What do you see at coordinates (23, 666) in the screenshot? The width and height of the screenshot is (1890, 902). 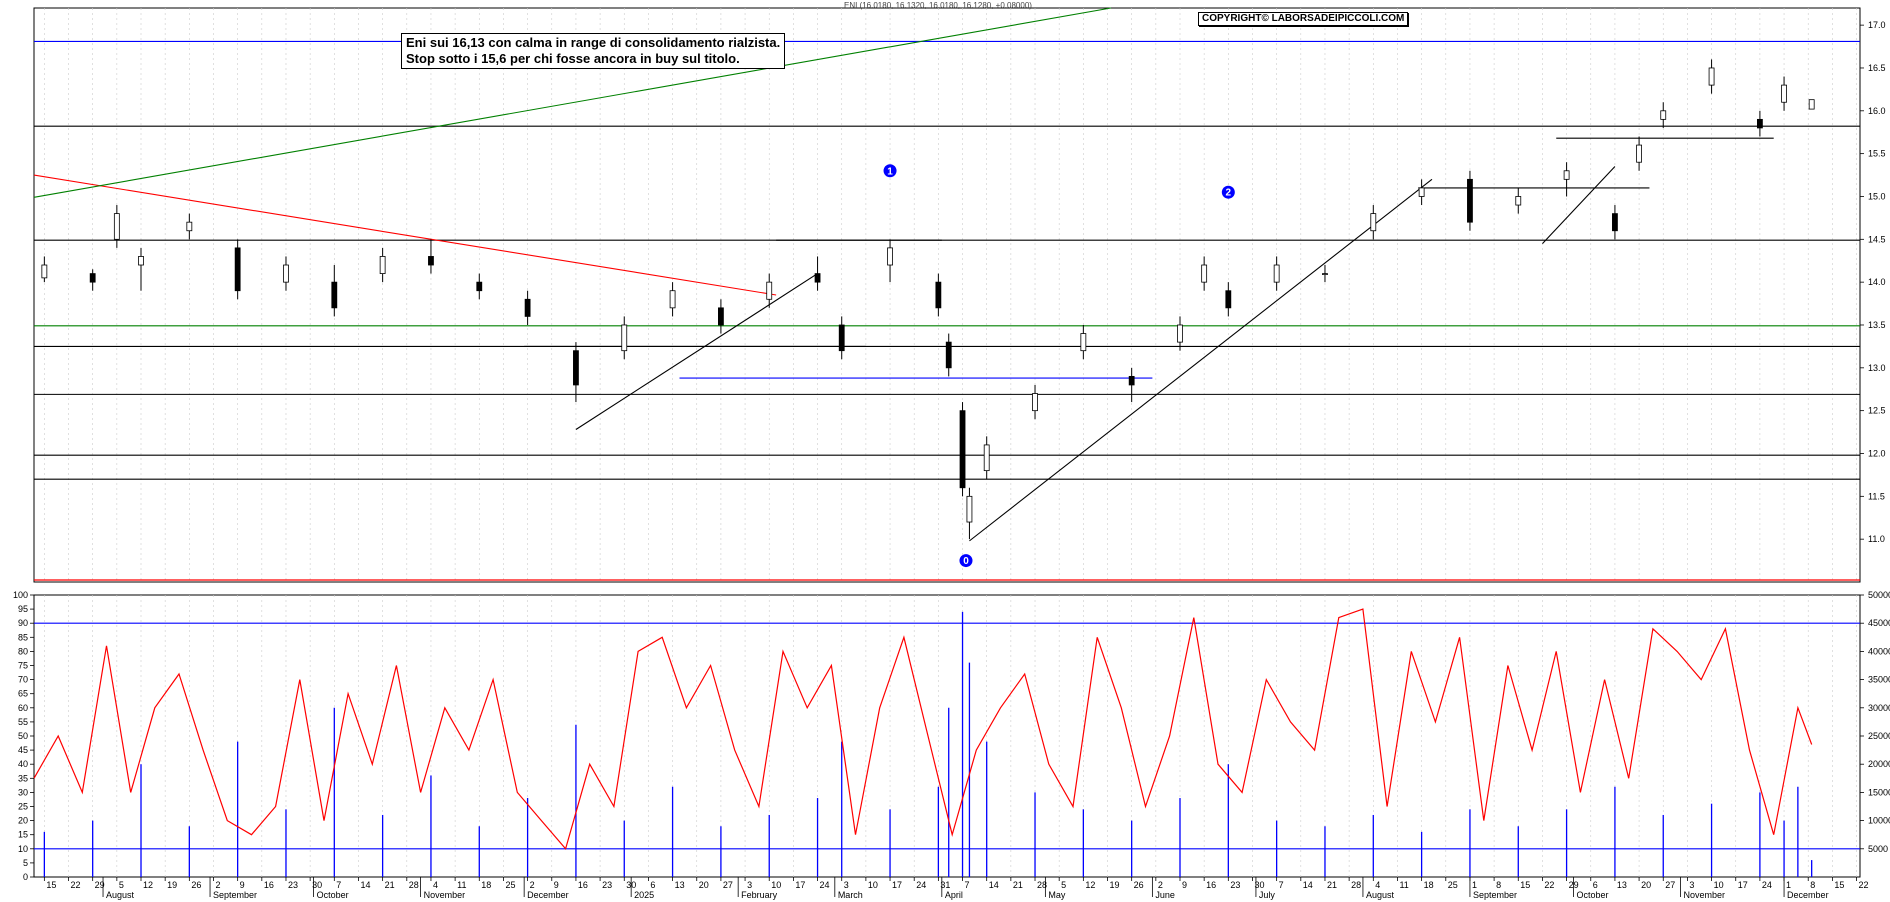 I see `osc-y-label: 75` at bounding box center [23, 666].